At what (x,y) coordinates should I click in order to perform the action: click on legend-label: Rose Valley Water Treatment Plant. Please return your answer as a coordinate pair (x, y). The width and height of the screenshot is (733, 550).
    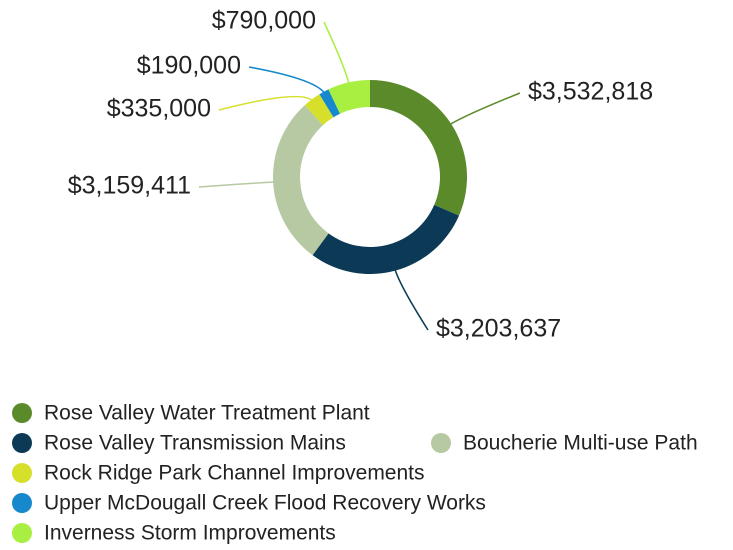
    Looking at the image, I should click on (207, 413).